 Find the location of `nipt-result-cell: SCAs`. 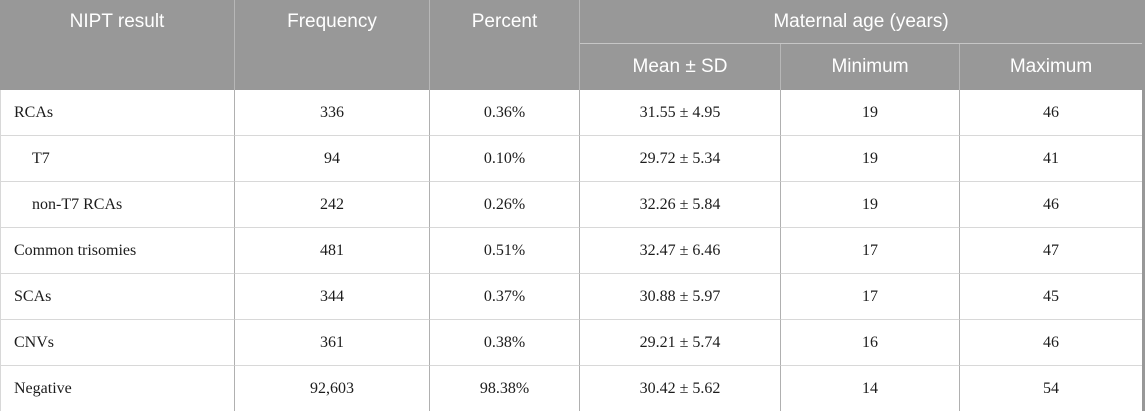

nipt-result-cell: SCAs is located at coordinates (117, 297).